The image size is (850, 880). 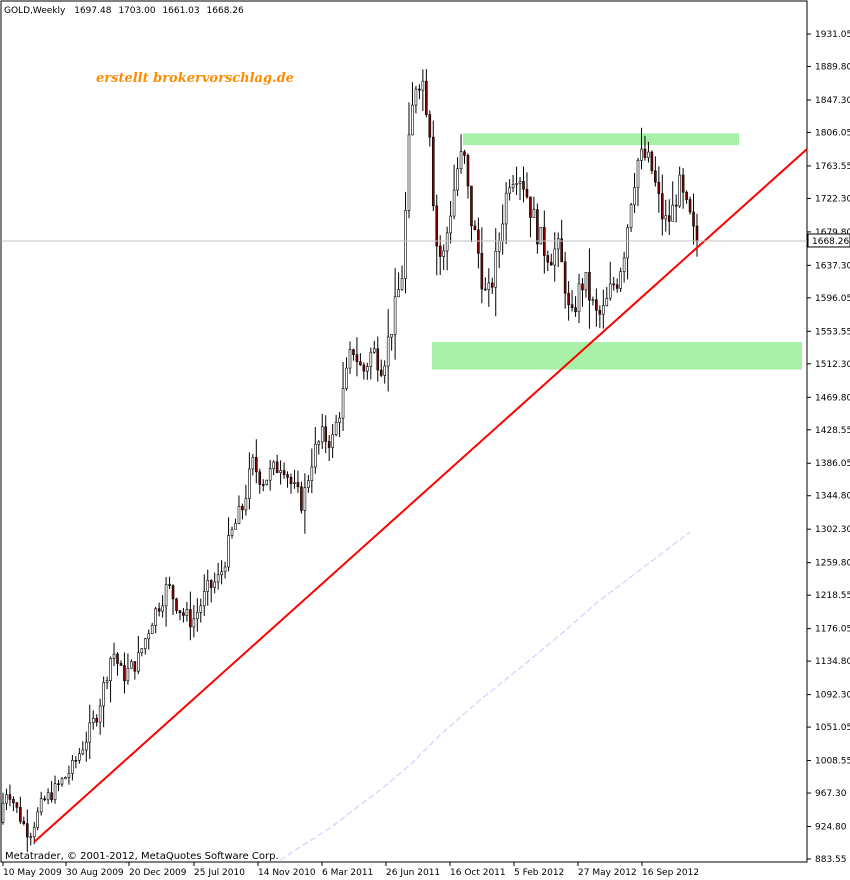 I want to click on y-tick-label: 924.80, so click(x=831, y=828).